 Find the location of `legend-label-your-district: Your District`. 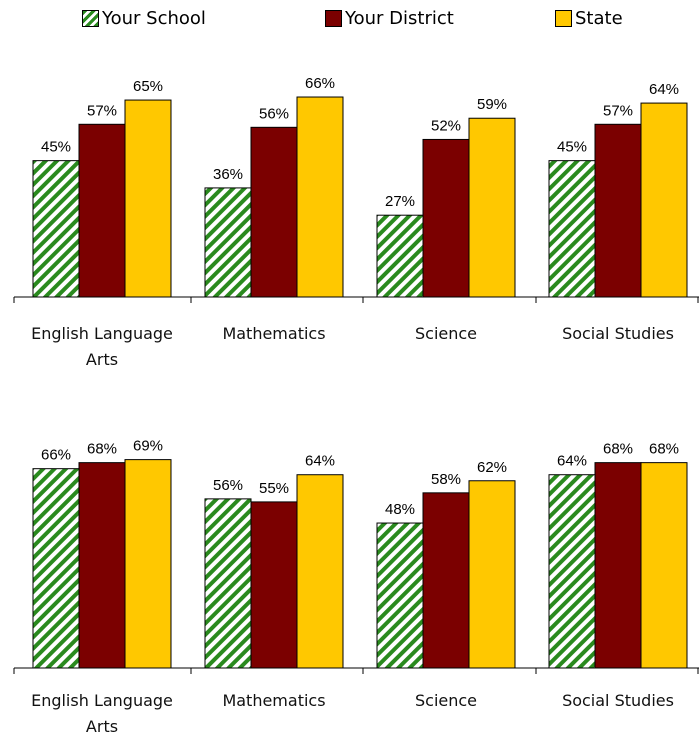

legend-label-your-district: Your District is located at coordinates (399, 18).